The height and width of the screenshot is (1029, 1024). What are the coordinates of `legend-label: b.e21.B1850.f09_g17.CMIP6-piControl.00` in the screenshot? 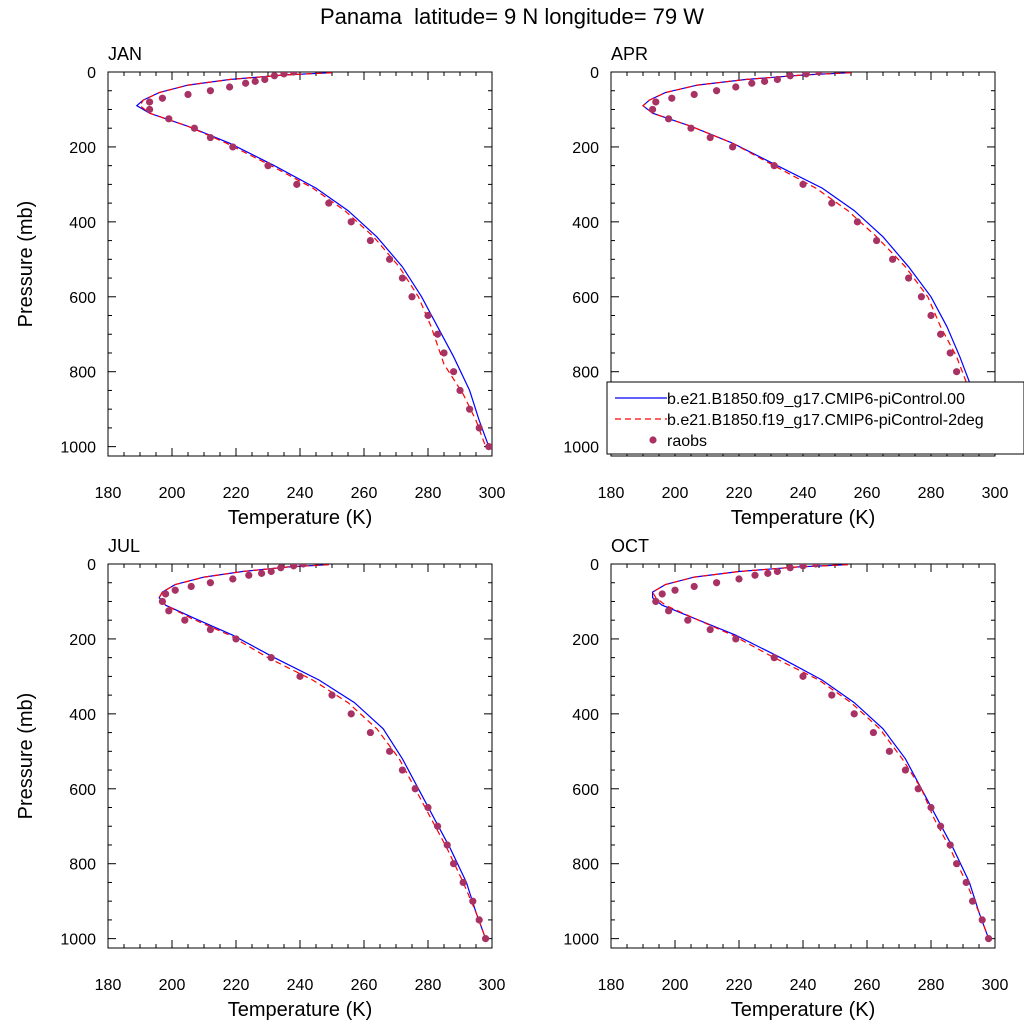 It's located at (816, 399).